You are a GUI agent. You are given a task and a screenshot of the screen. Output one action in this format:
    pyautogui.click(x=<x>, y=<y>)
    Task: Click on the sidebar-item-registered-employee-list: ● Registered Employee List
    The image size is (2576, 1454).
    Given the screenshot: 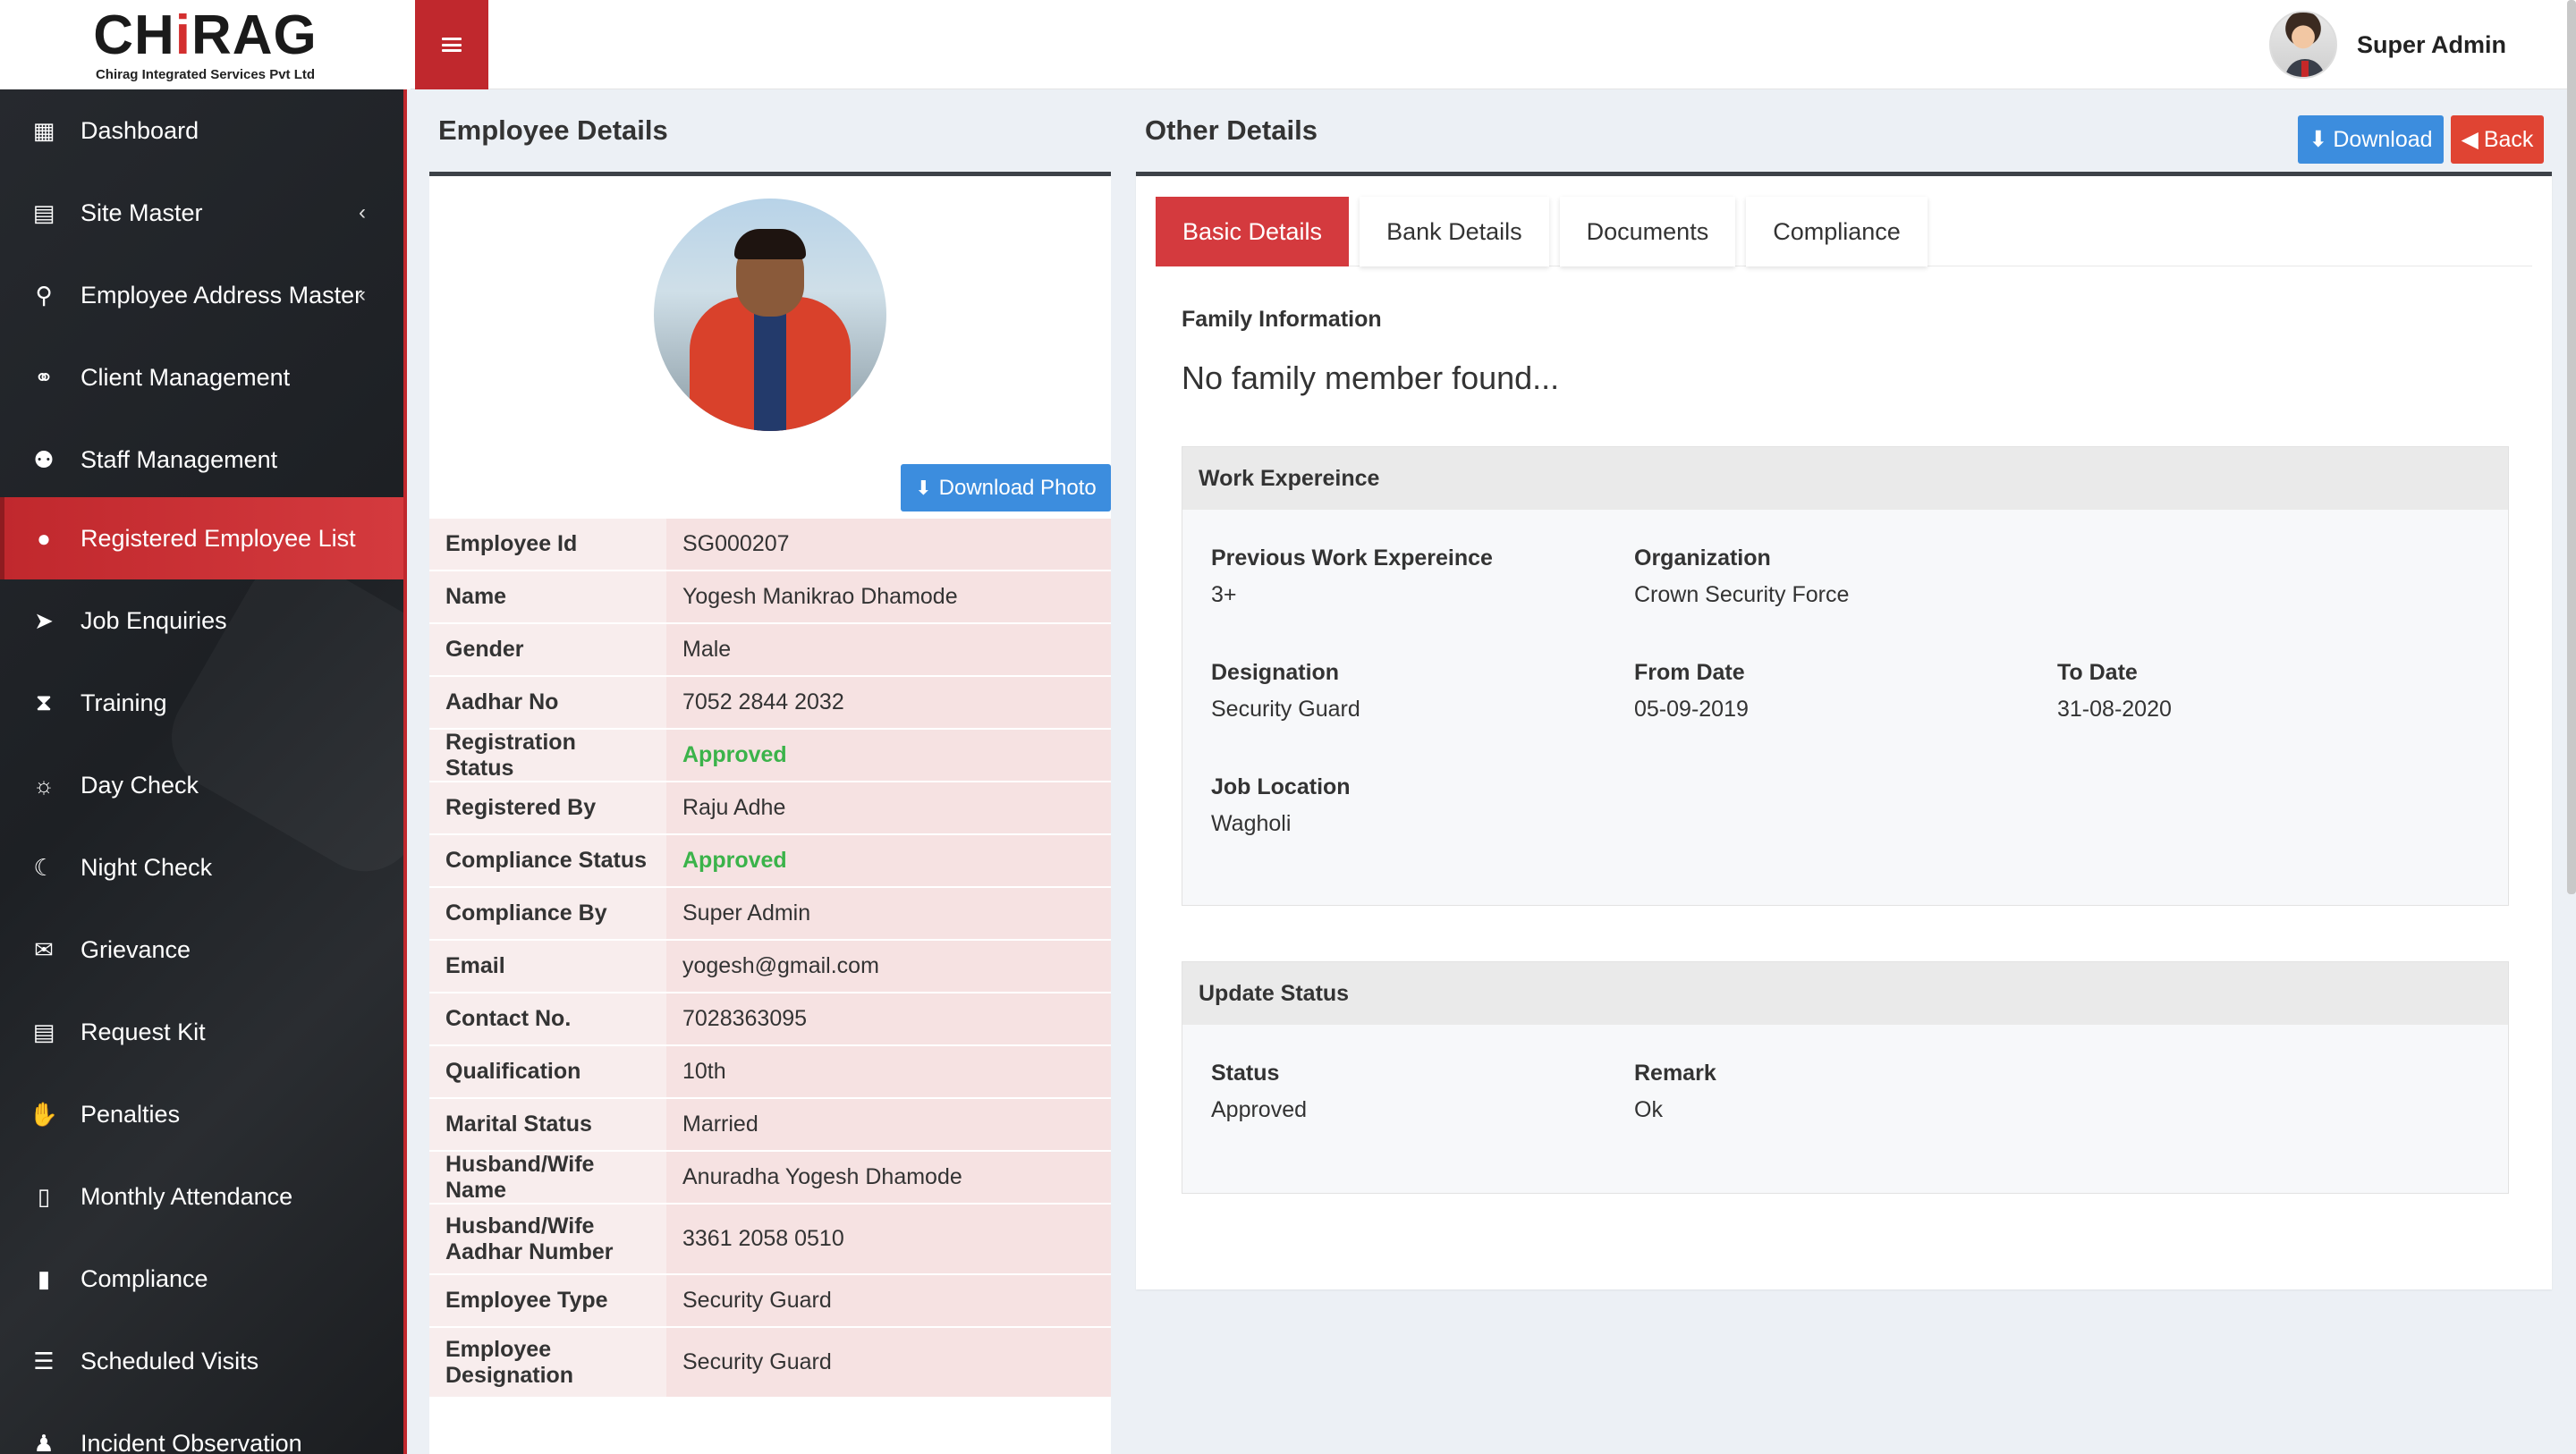 What is the action you would take?
    pyautogui.click(x=201, y=538)
    